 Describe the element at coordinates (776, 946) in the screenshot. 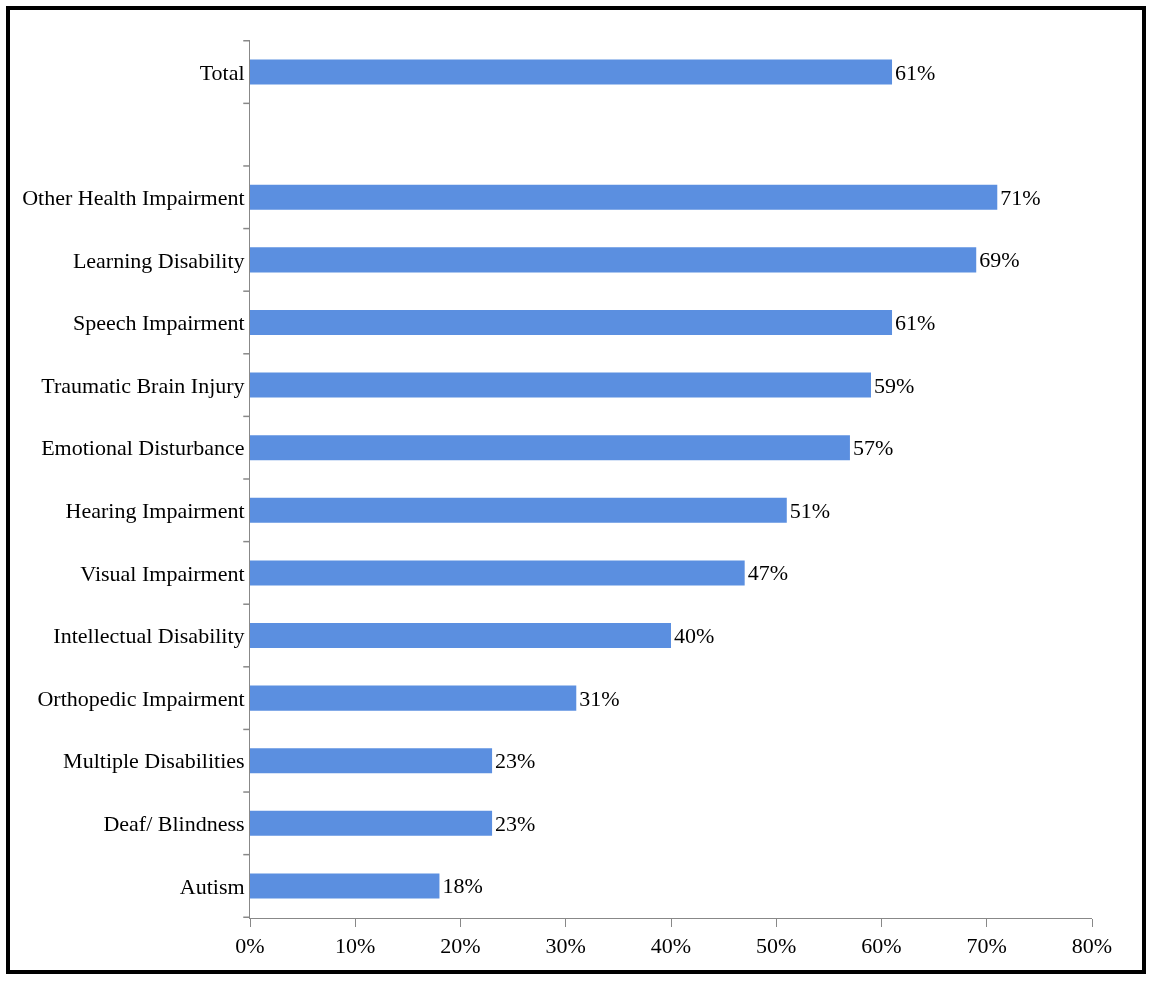

I see `x-tick-label: 50%` at that location.